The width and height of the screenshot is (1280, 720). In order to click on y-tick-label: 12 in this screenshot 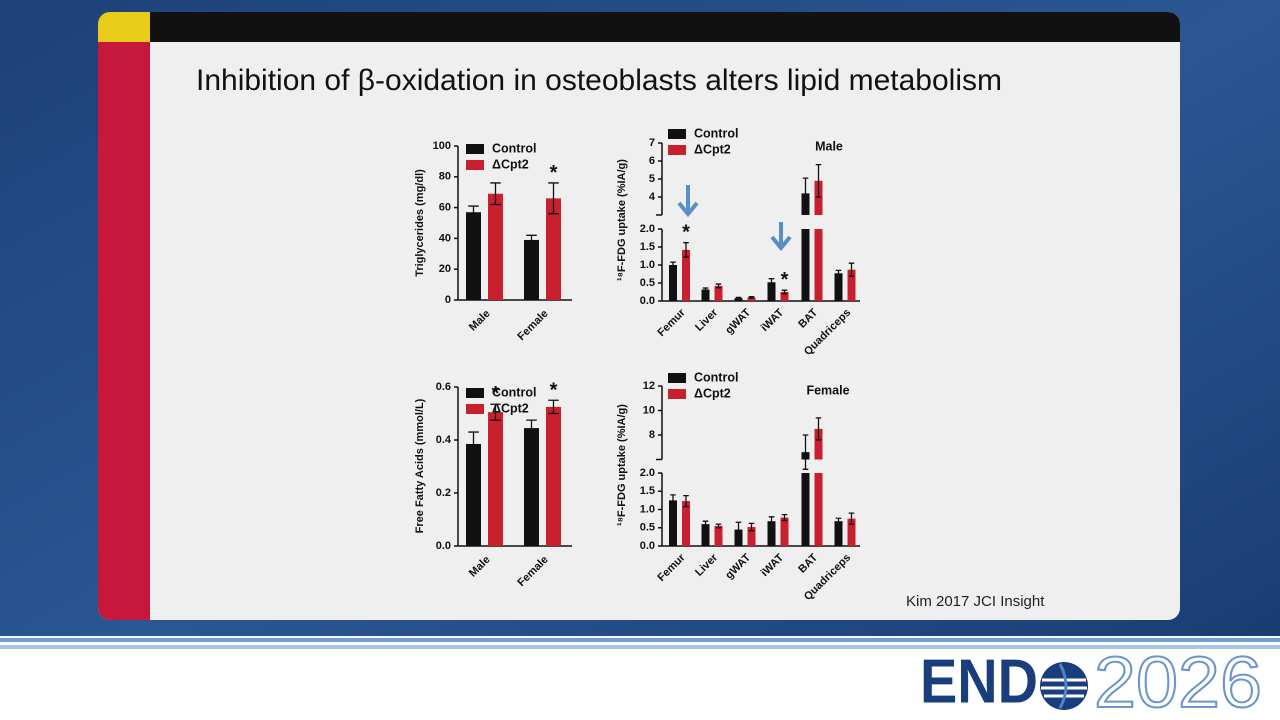, I will do `click(649, 386)`.